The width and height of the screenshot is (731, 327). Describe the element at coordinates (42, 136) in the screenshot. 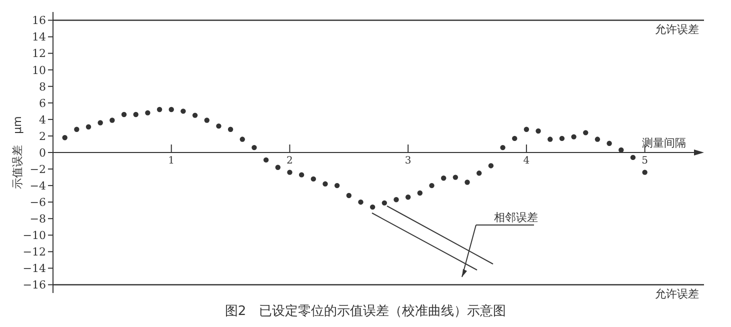

I see `y-tick-label: 2` at that location.